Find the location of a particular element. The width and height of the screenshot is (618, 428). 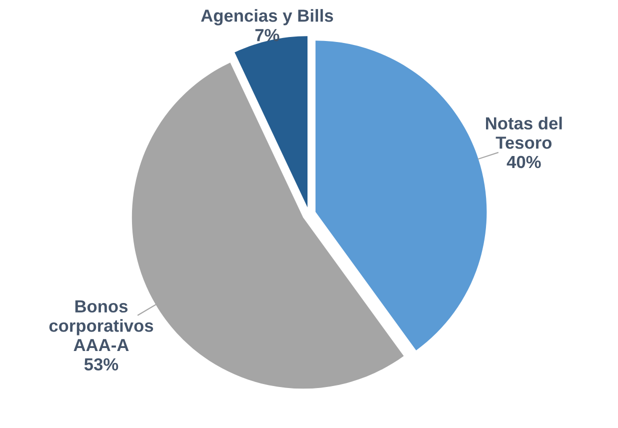

slice-label: Notas del Tesoro is located at coordinates (524, 132).